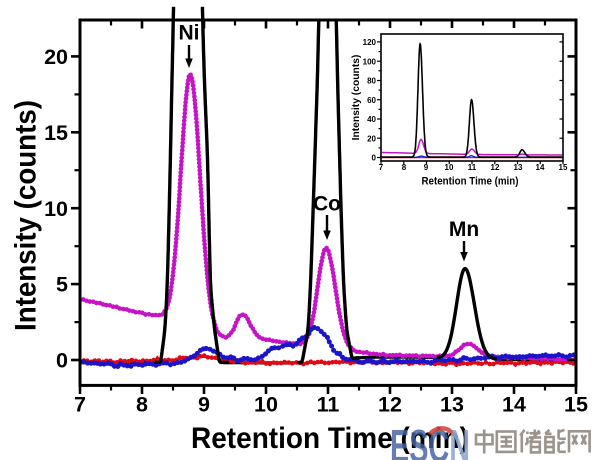 Image resolution: width=600 pixels, height=460 pixels. What do you see at coordinates (371, 100) in the screenshot?
I see `svg-text: 60` at bounding box center [371, 100].